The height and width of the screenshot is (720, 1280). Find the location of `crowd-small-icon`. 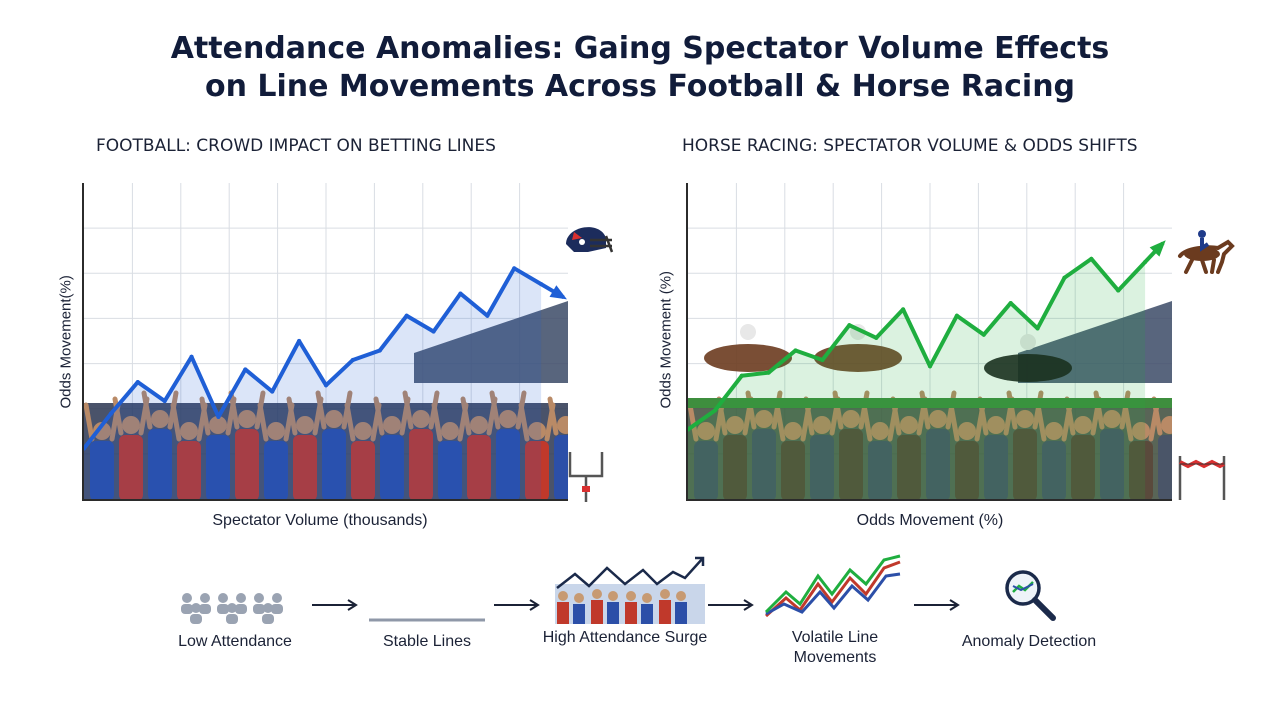

crowd-small-icon is located at coordinates (235, 592).